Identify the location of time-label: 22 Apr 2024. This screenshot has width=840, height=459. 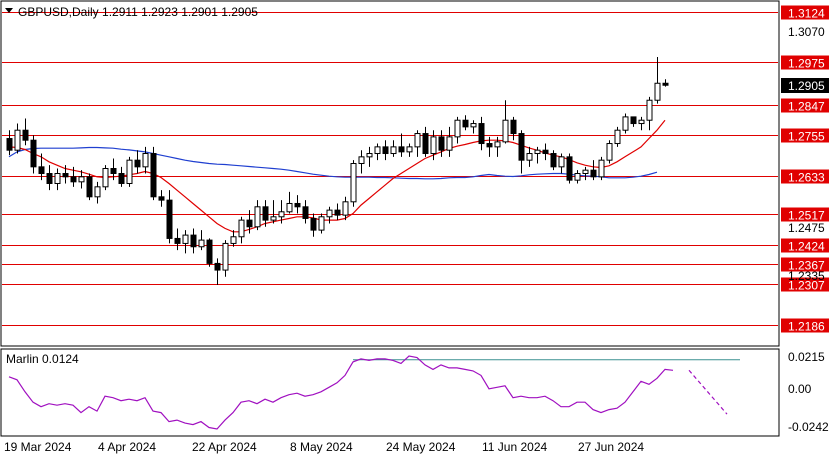
(224, 447).